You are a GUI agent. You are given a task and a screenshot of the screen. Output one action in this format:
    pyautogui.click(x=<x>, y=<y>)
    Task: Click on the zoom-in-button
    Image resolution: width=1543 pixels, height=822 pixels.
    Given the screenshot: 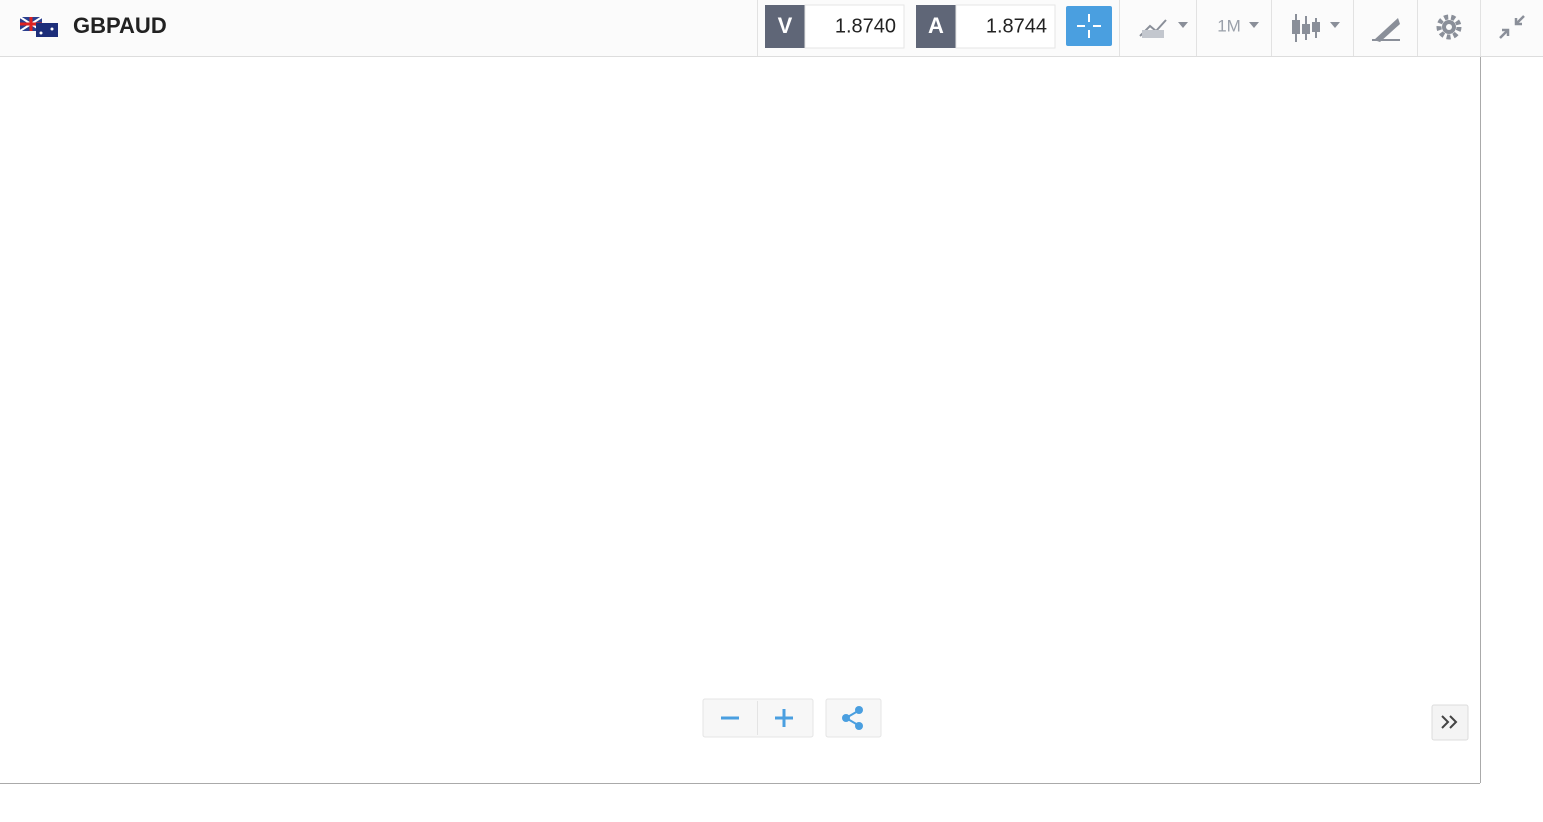 What is the action you would take?
    pyautogui.click(x=784, y=718)
    